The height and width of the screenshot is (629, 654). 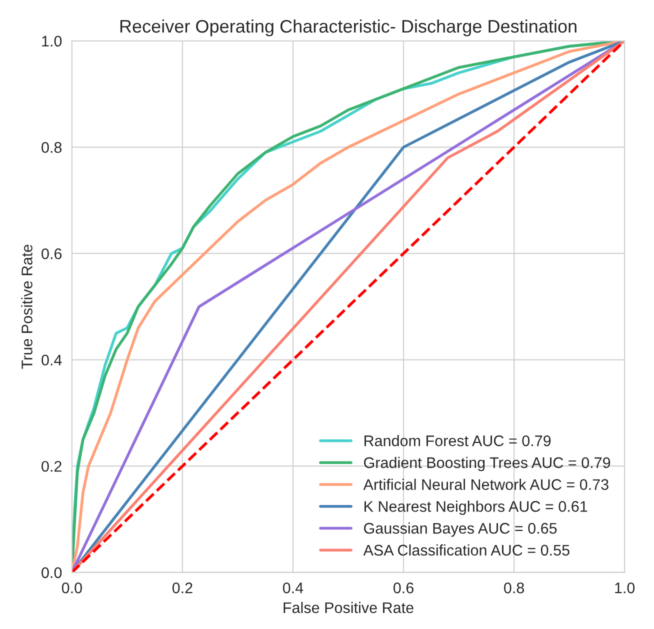 I want to click on x-tick-label: 0.6, so click(x=403, y=588).